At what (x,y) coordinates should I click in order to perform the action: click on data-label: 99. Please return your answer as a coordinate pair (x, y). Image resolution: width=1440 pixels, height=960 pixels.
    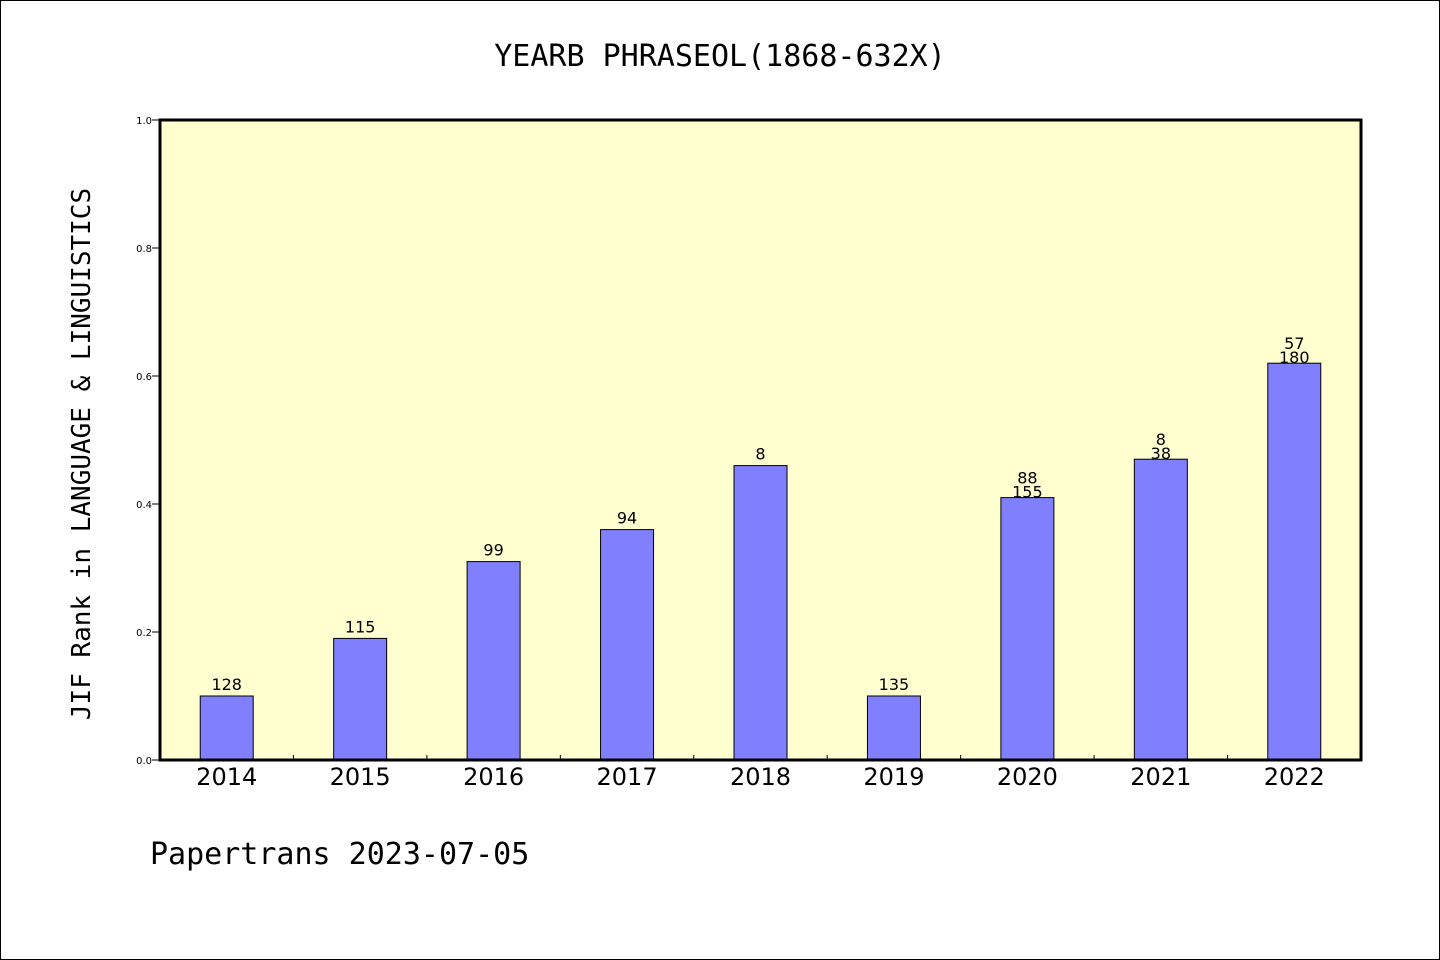
    Looking at the image, I should click on (493, 550).